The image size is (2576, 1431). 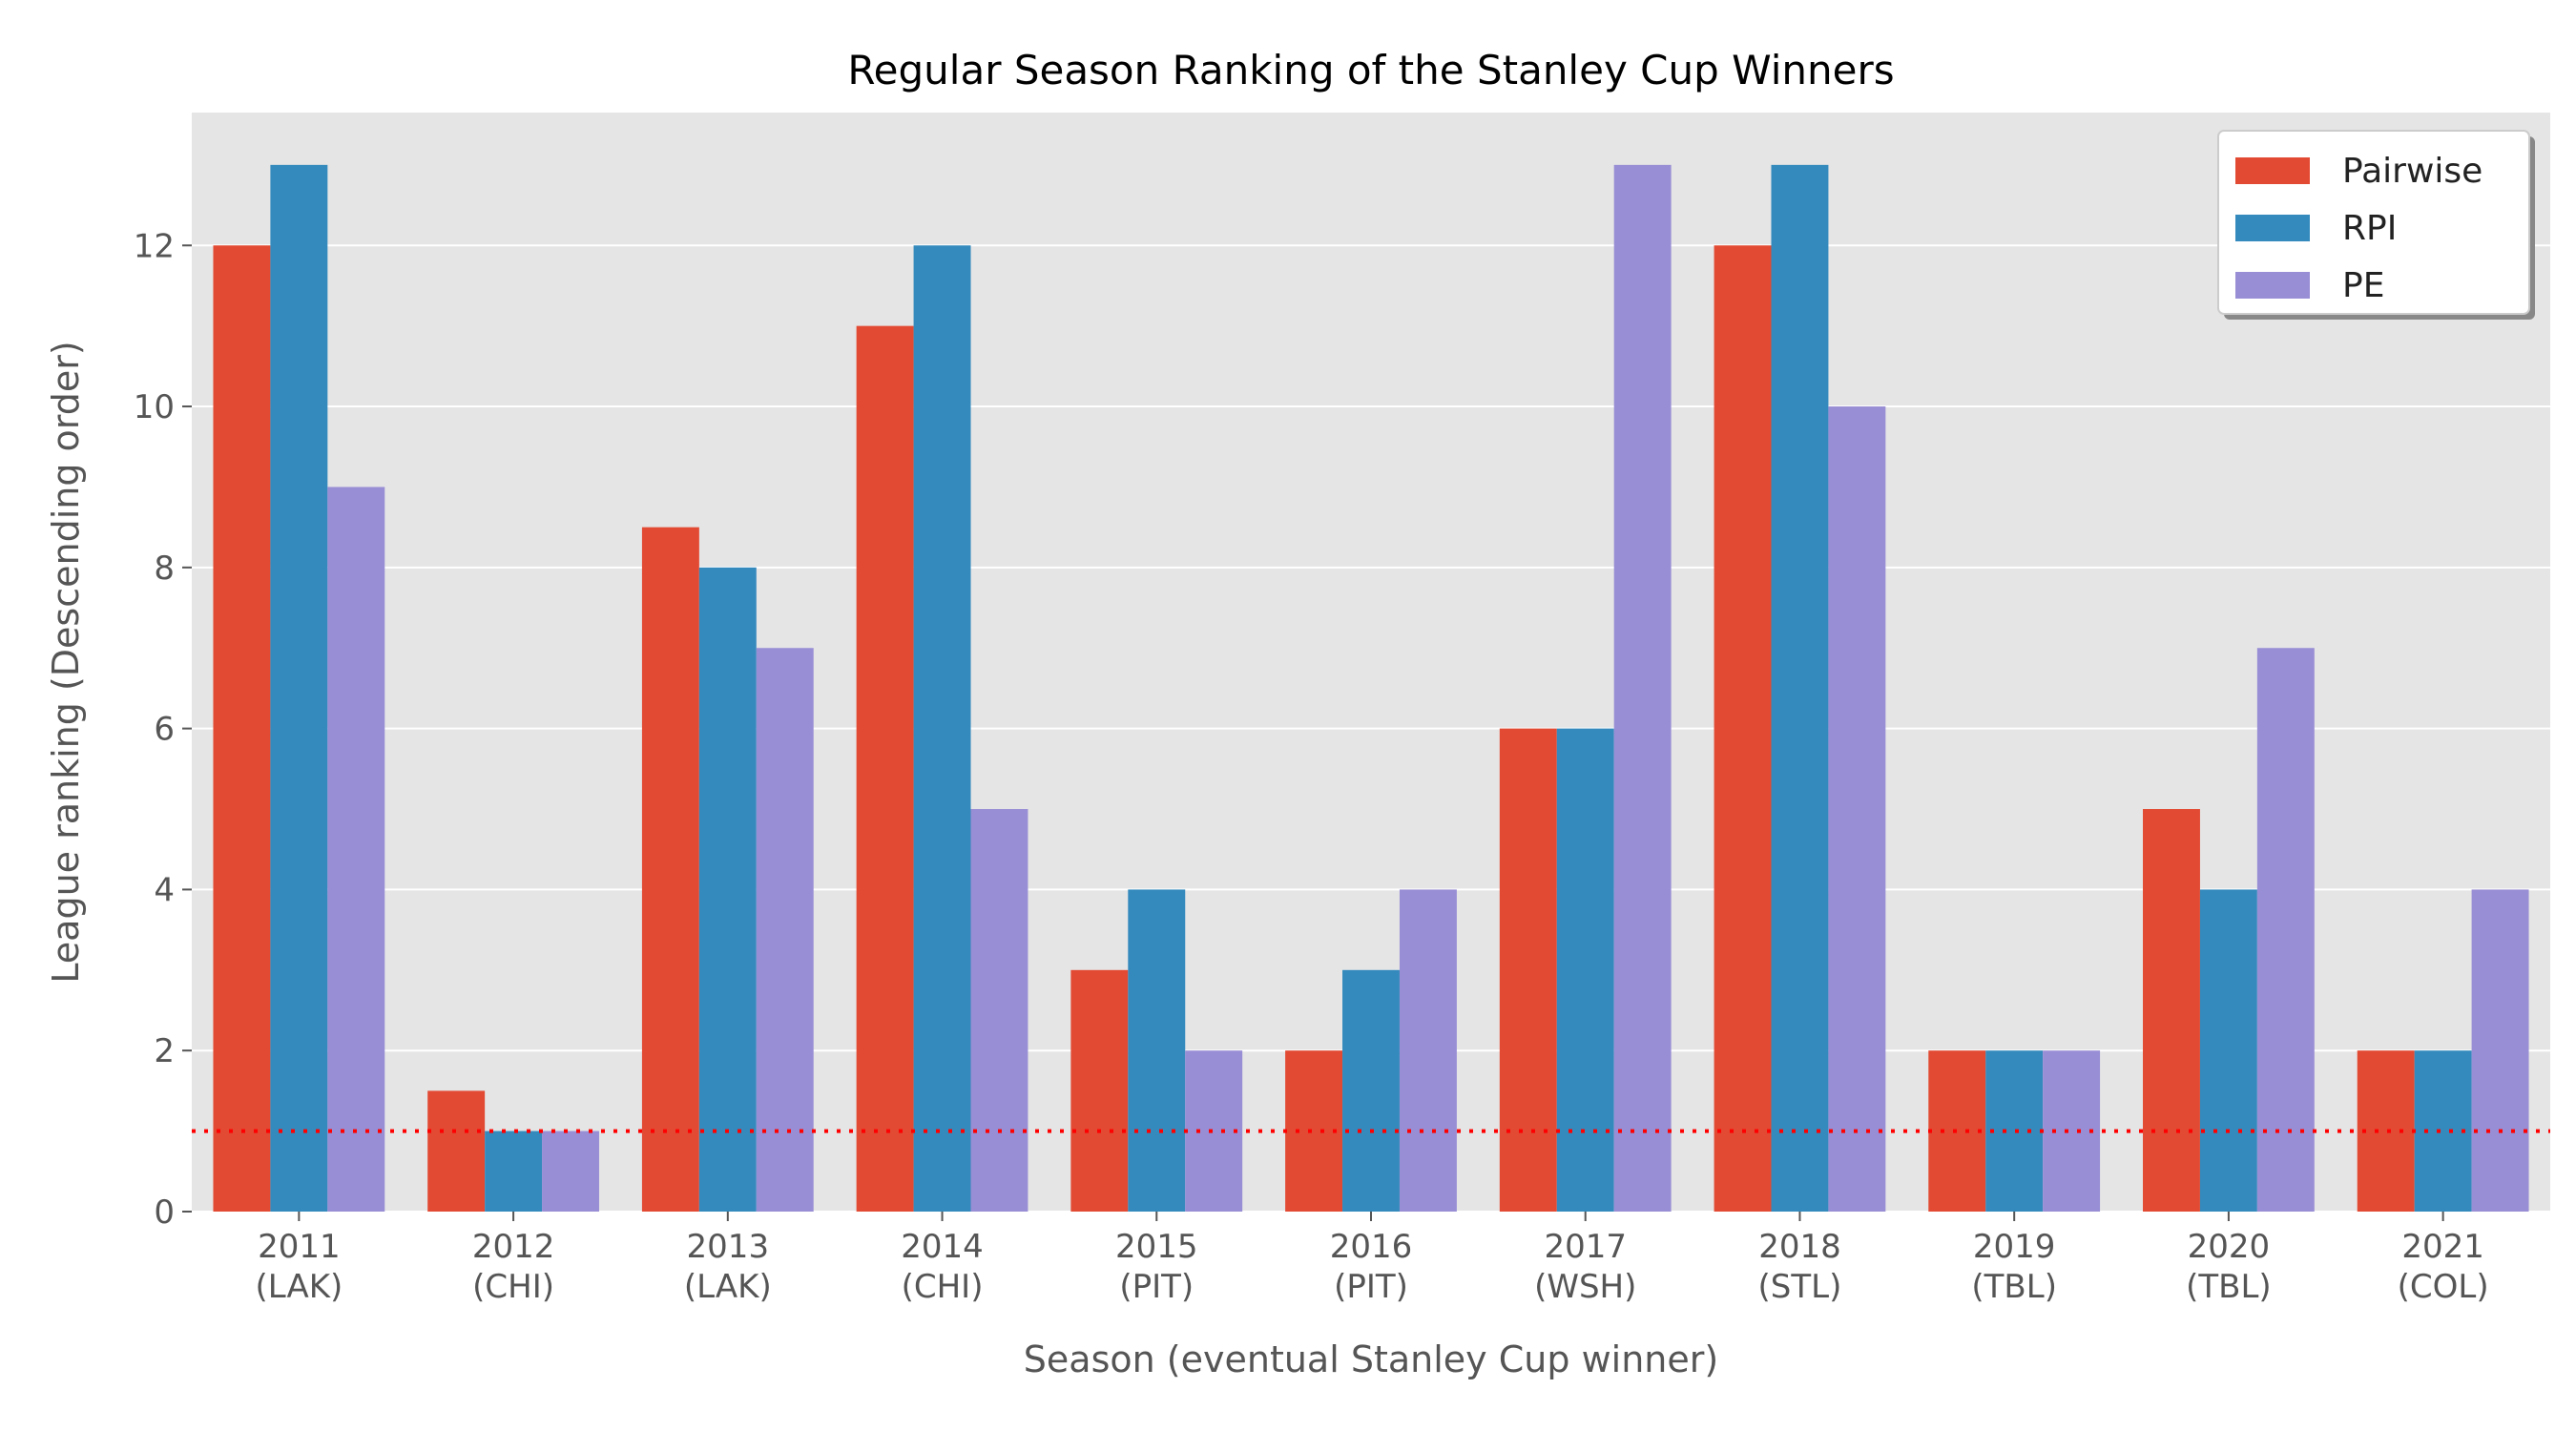 I want to click on x-tick-label-team: (STL), so click(x=1800, y=1287).